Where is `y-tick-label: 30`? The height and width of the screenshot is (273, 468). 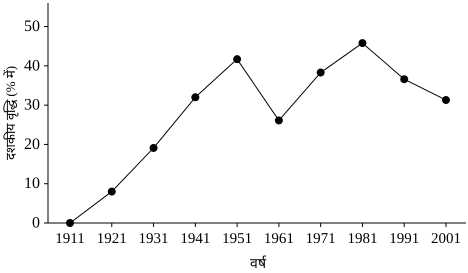 y-tick-label: 30 is located at coordinates (32, 105).